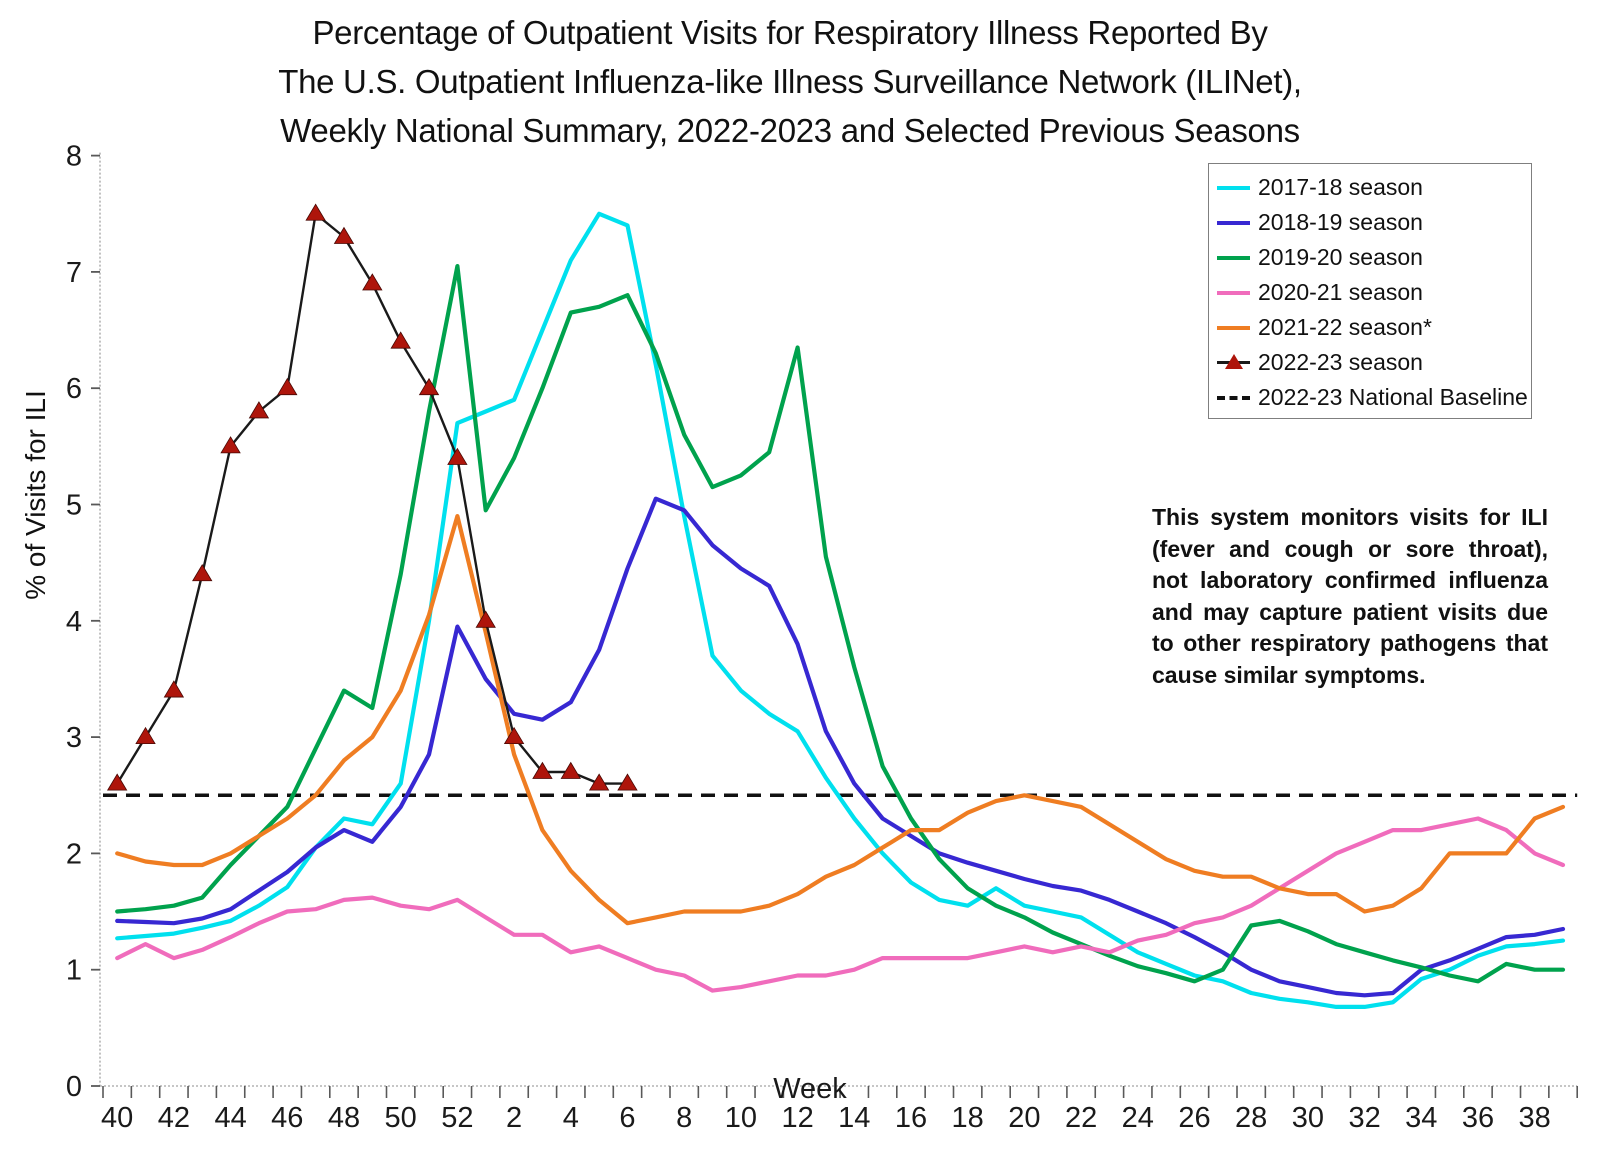 The image size is (1602, 1168). What do you see at coordinates (854, 1118) in the screenshot?
I see `x-tick-label: 14` at bounding box center [854, 1118].